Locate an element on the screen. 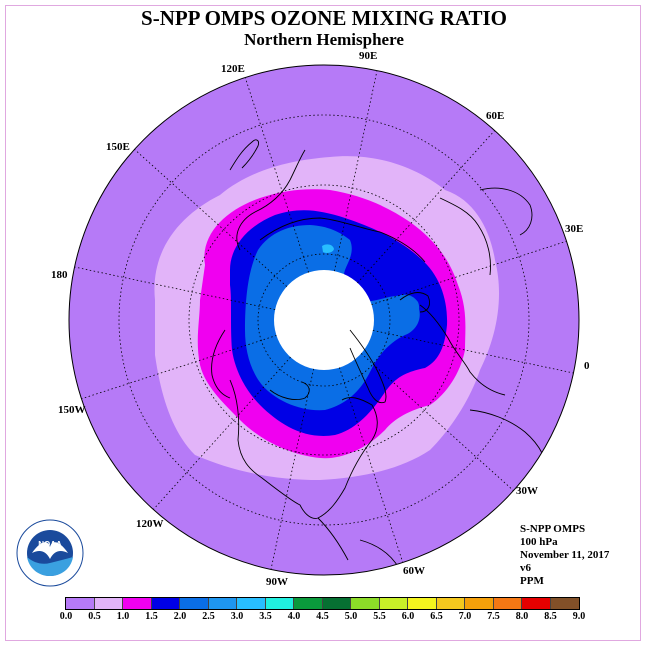  lon-label-90e: 90E is located at coordinates (368, 56).